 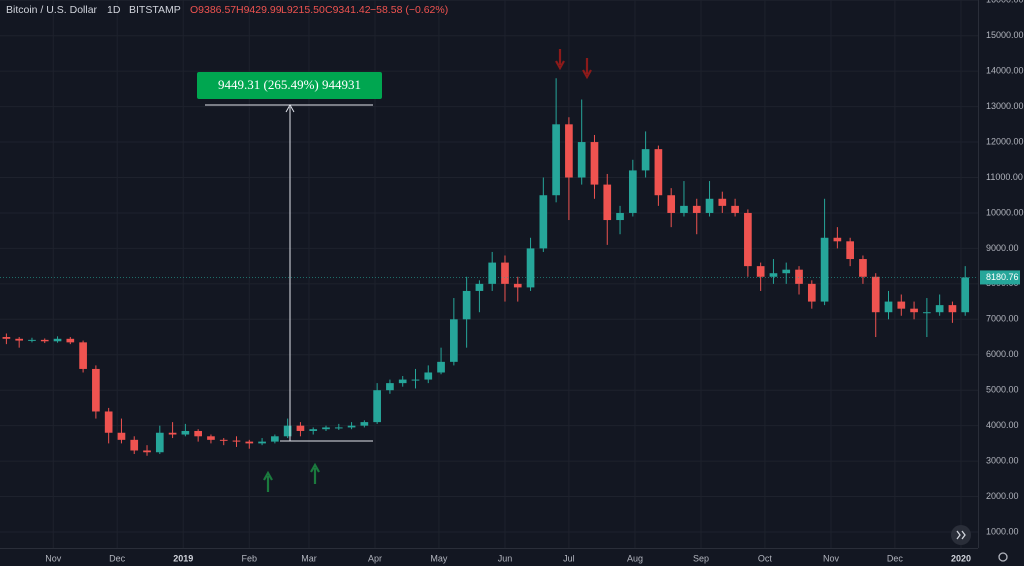 I want to click on y-tick-label: 14000.00, so click(x=1005, y=71).